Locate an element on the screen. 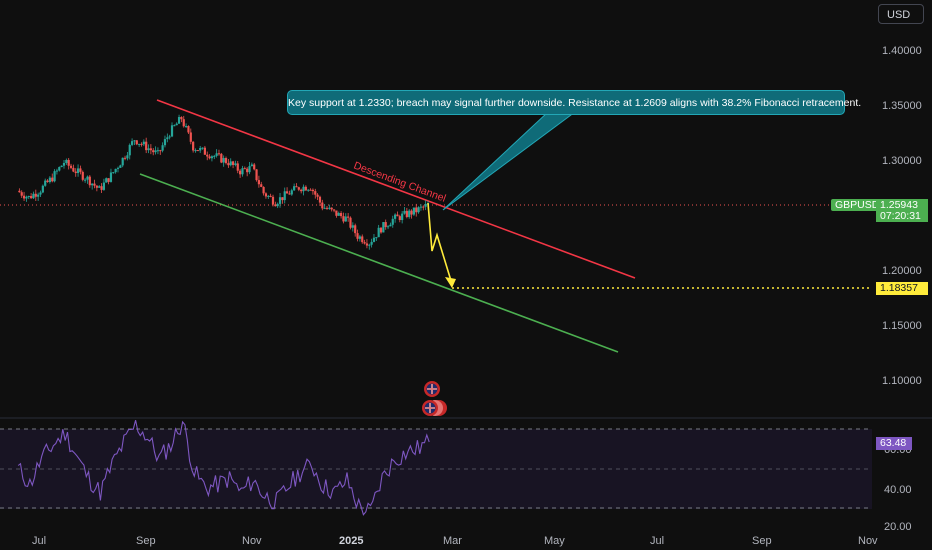 Image resolution: width=932 pixels, height=550 pixels. currency-button: USD is located at coordinates (901, 14).